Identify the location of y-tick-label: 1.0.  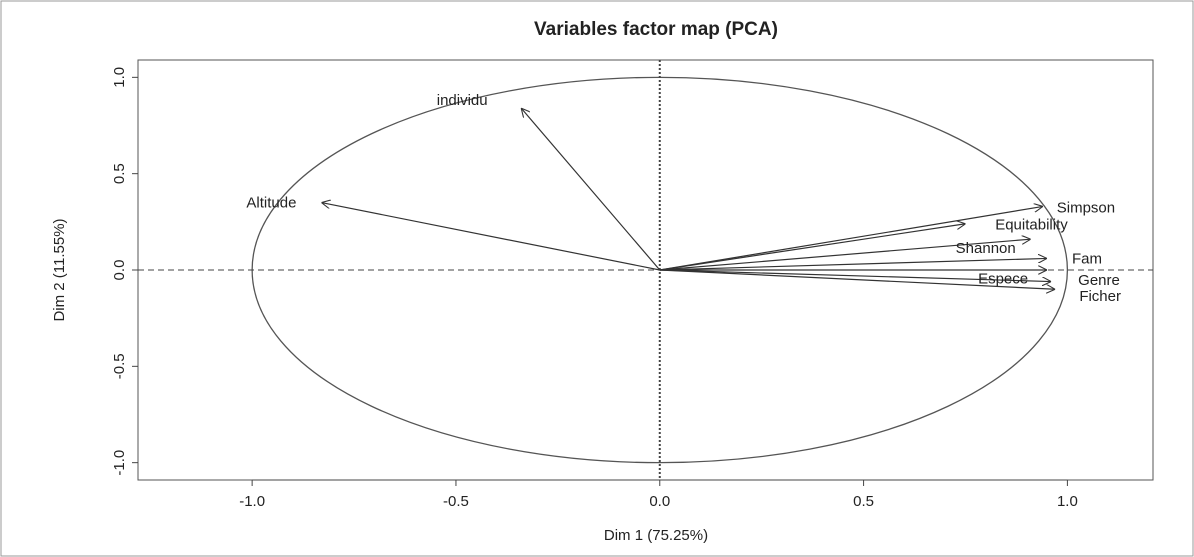
(119, 77).